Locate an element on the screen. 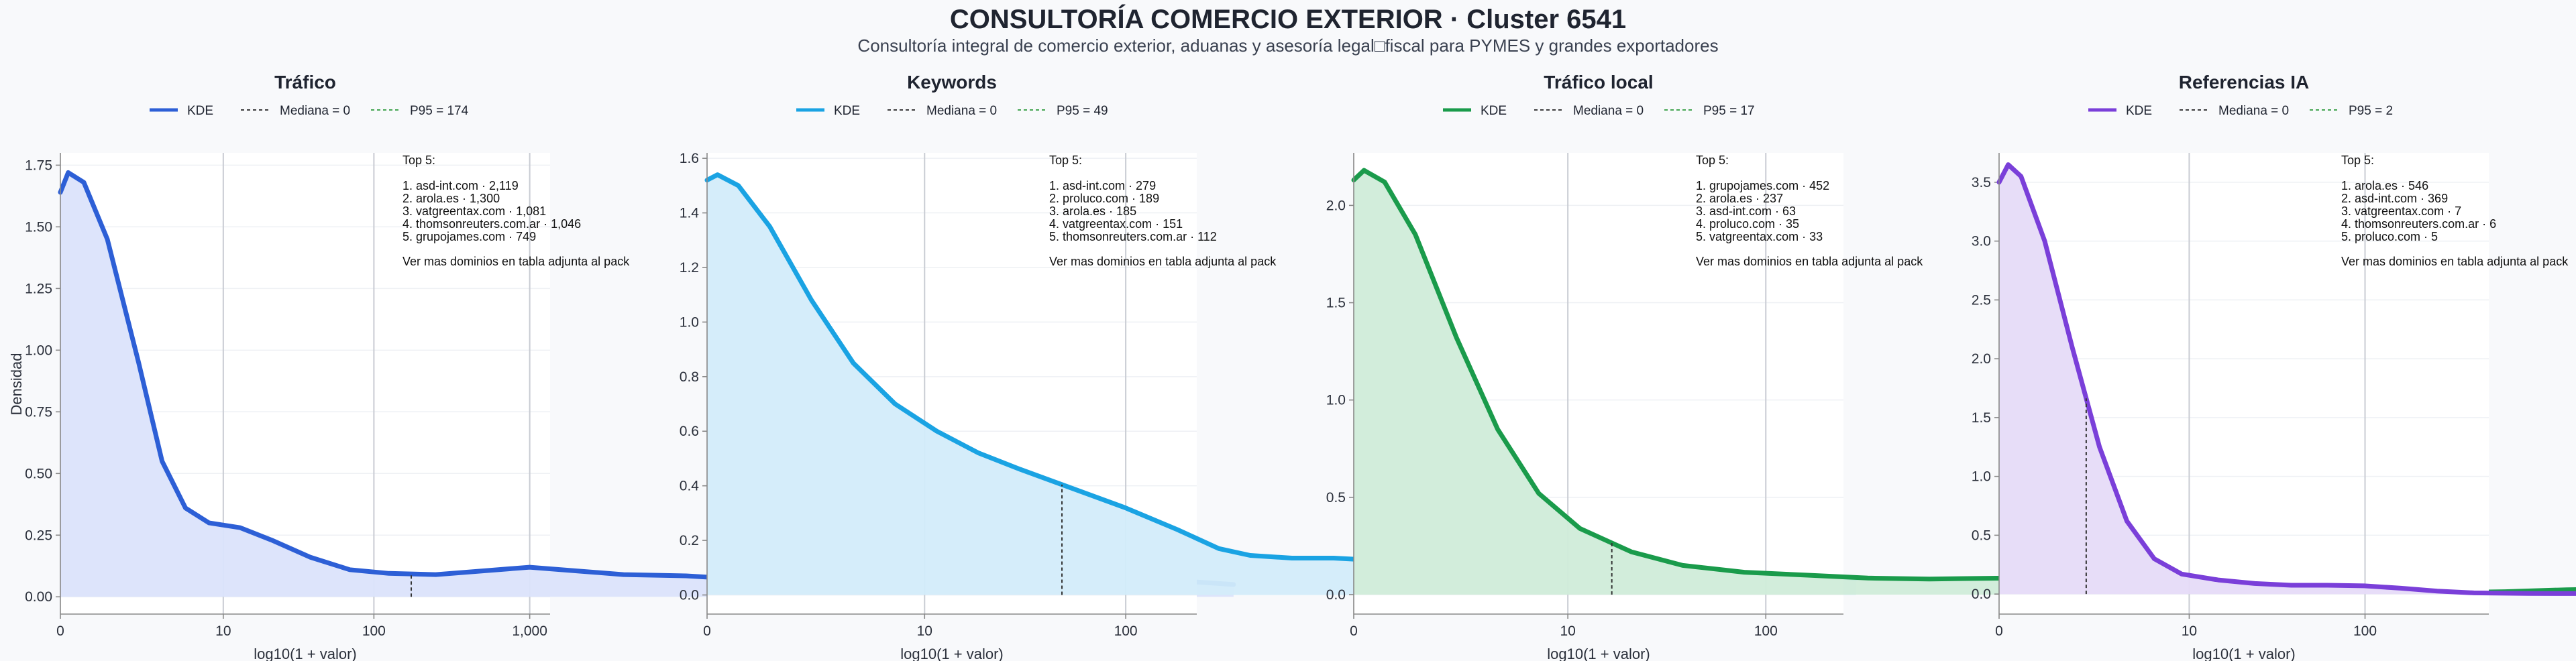 The image size is (2576, 661). legend-p95-label: P95 = 49 is located at coordinates (1082, 111).